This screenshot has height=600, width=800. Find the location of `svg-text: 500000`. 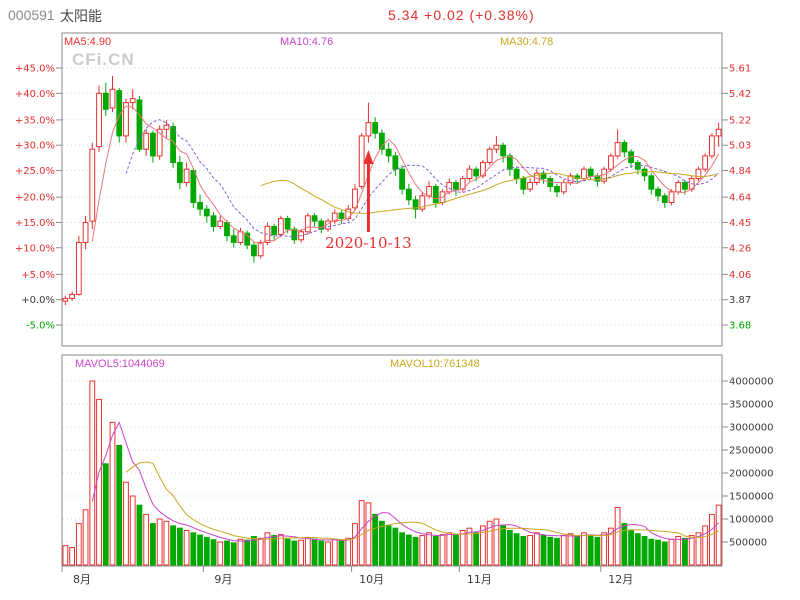

svg-text: 500000 is located at coordinates (748, 543).